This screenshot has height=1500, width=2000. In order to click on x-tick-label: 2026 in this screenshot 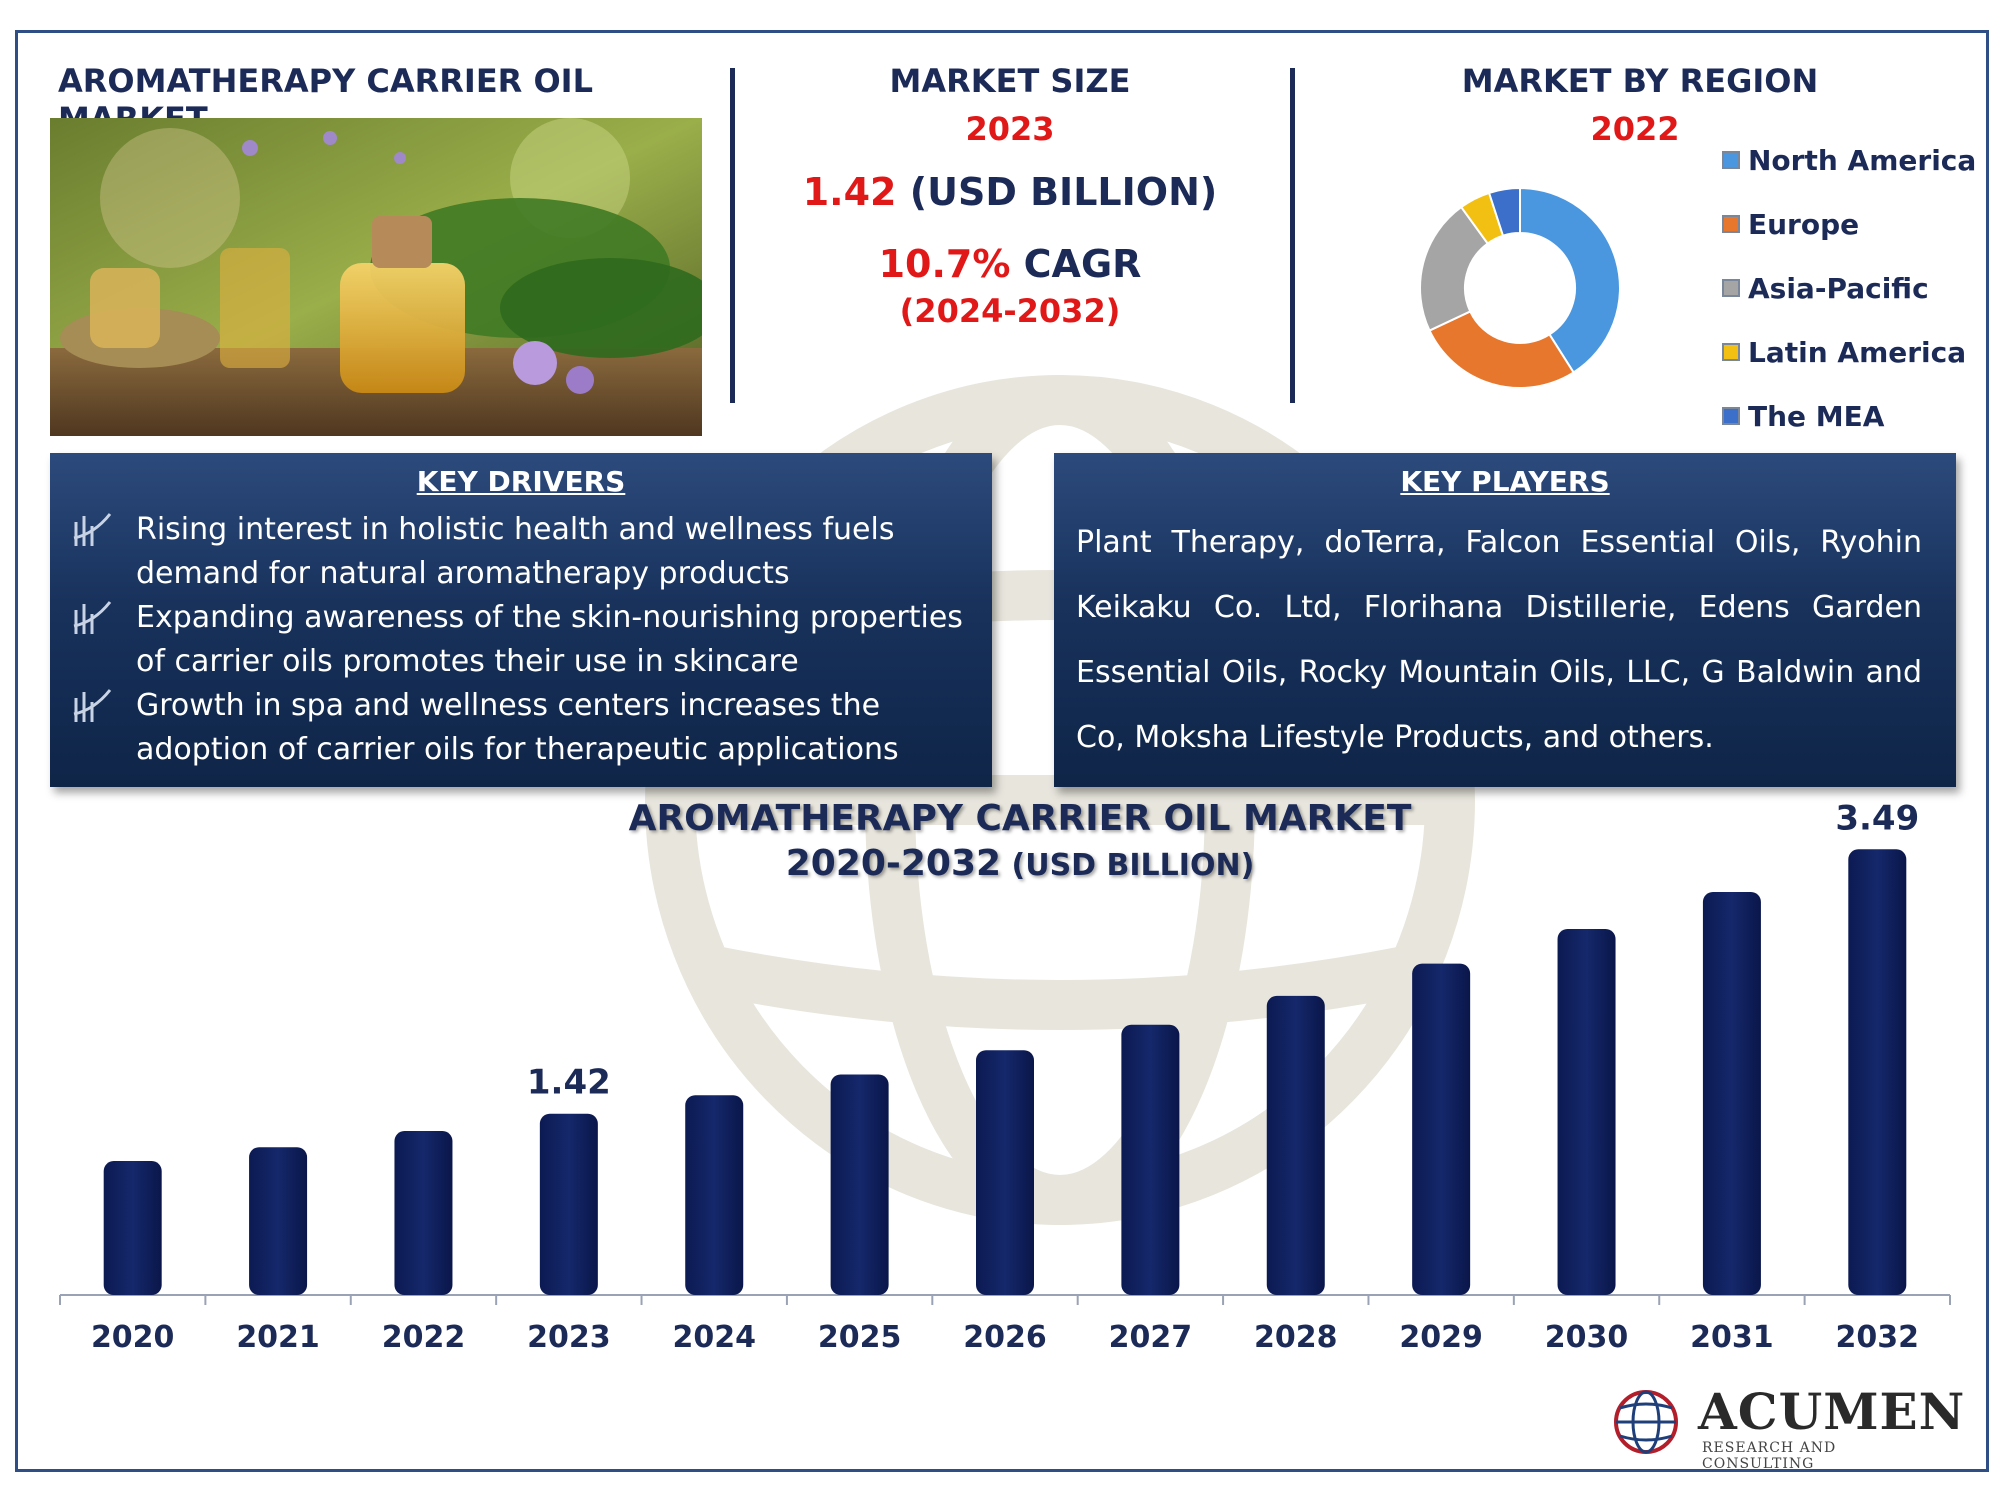, I will do `click(1005, 1337)`.